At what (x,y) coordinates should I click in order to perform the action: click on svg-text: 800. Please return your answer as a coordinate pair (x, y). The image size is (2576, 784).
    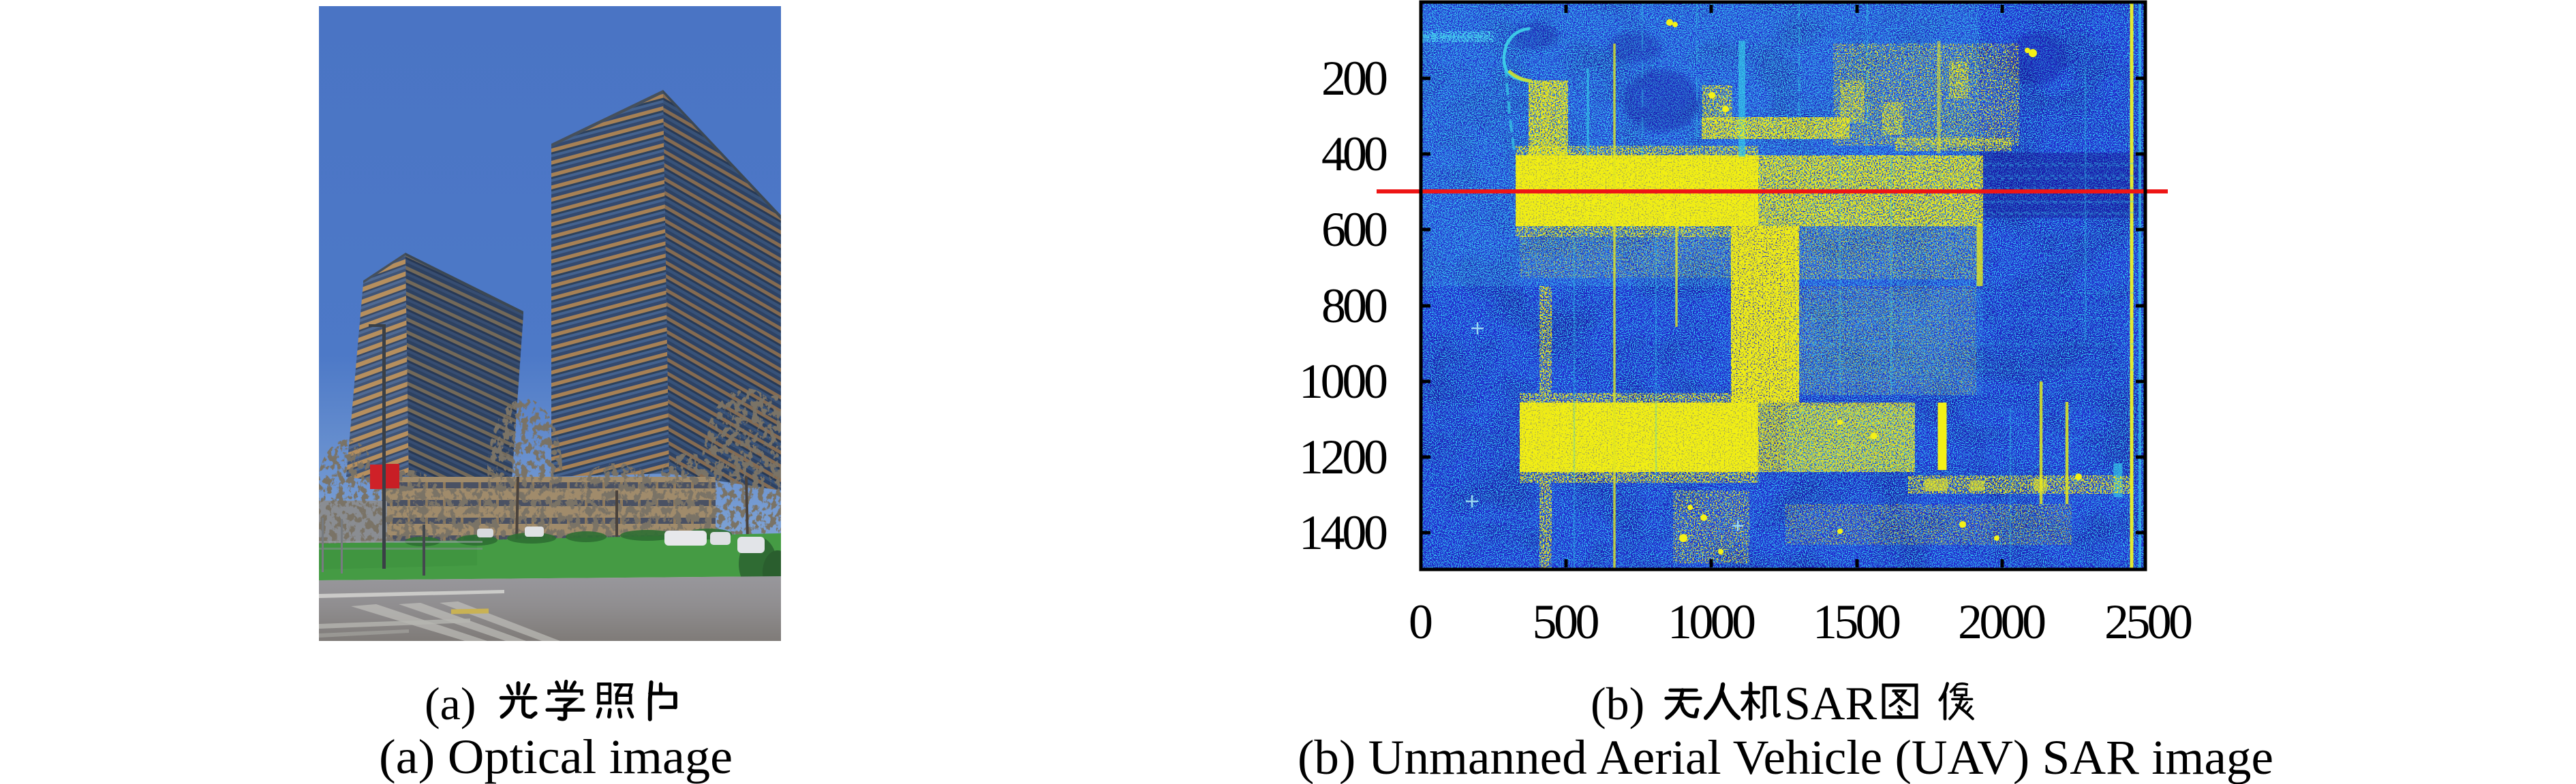
    Looking at the image, I should click on (1354, 306).